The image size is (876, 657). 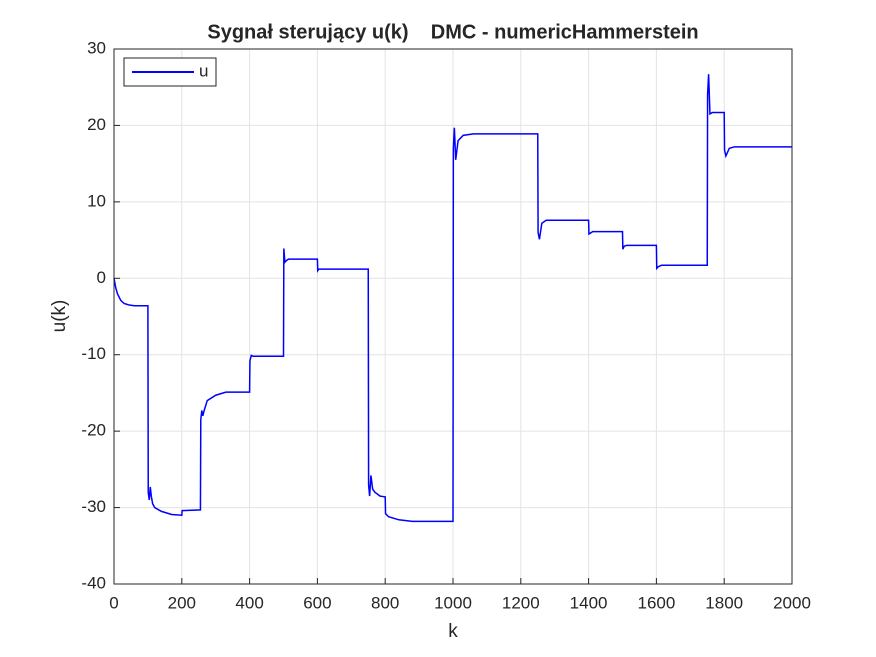 I want to click on y-tick-label: 0, so click(x=101, y=277).